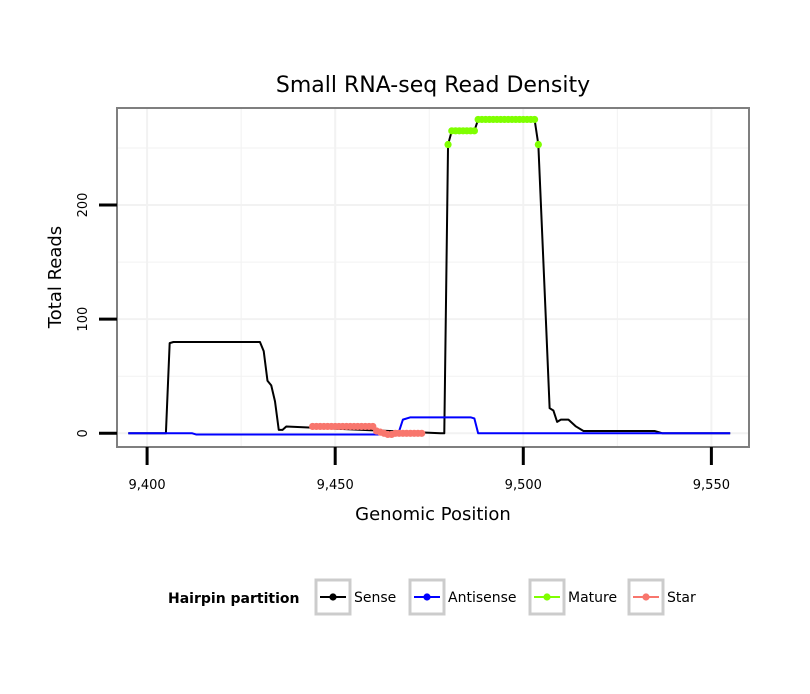 Image resolution: width=810 pixels, height=694 pixels. I want to click on y-tick-label: 200, so click(83, 205).